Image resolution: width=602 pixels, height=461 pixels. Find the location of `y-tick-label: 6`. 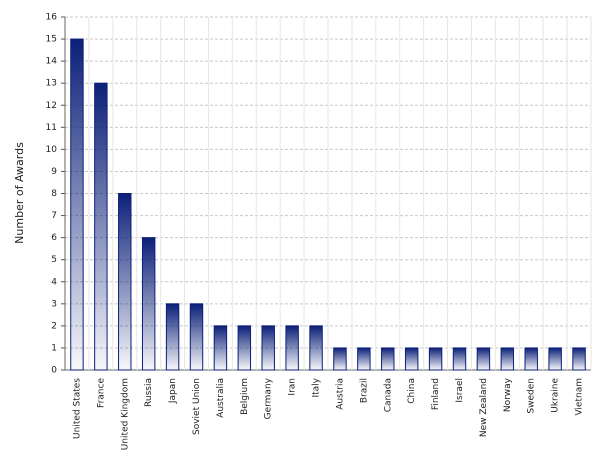

y-tick-label: 6 is located at coordinates (54, 238).